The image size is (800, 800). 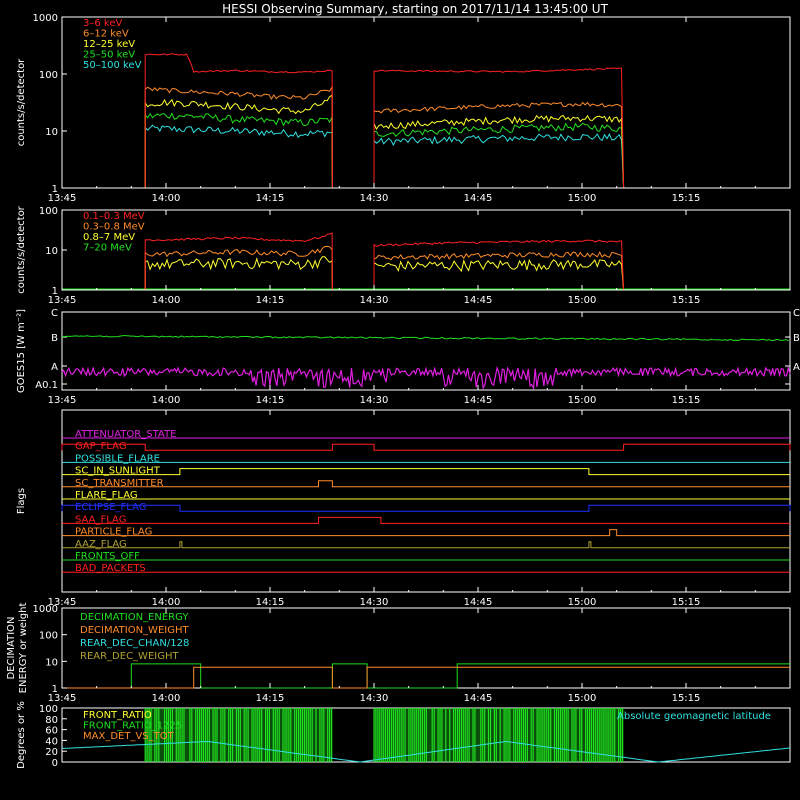 I want to click on legend-entry: 3–6 keV, so click(x=102, y=23).